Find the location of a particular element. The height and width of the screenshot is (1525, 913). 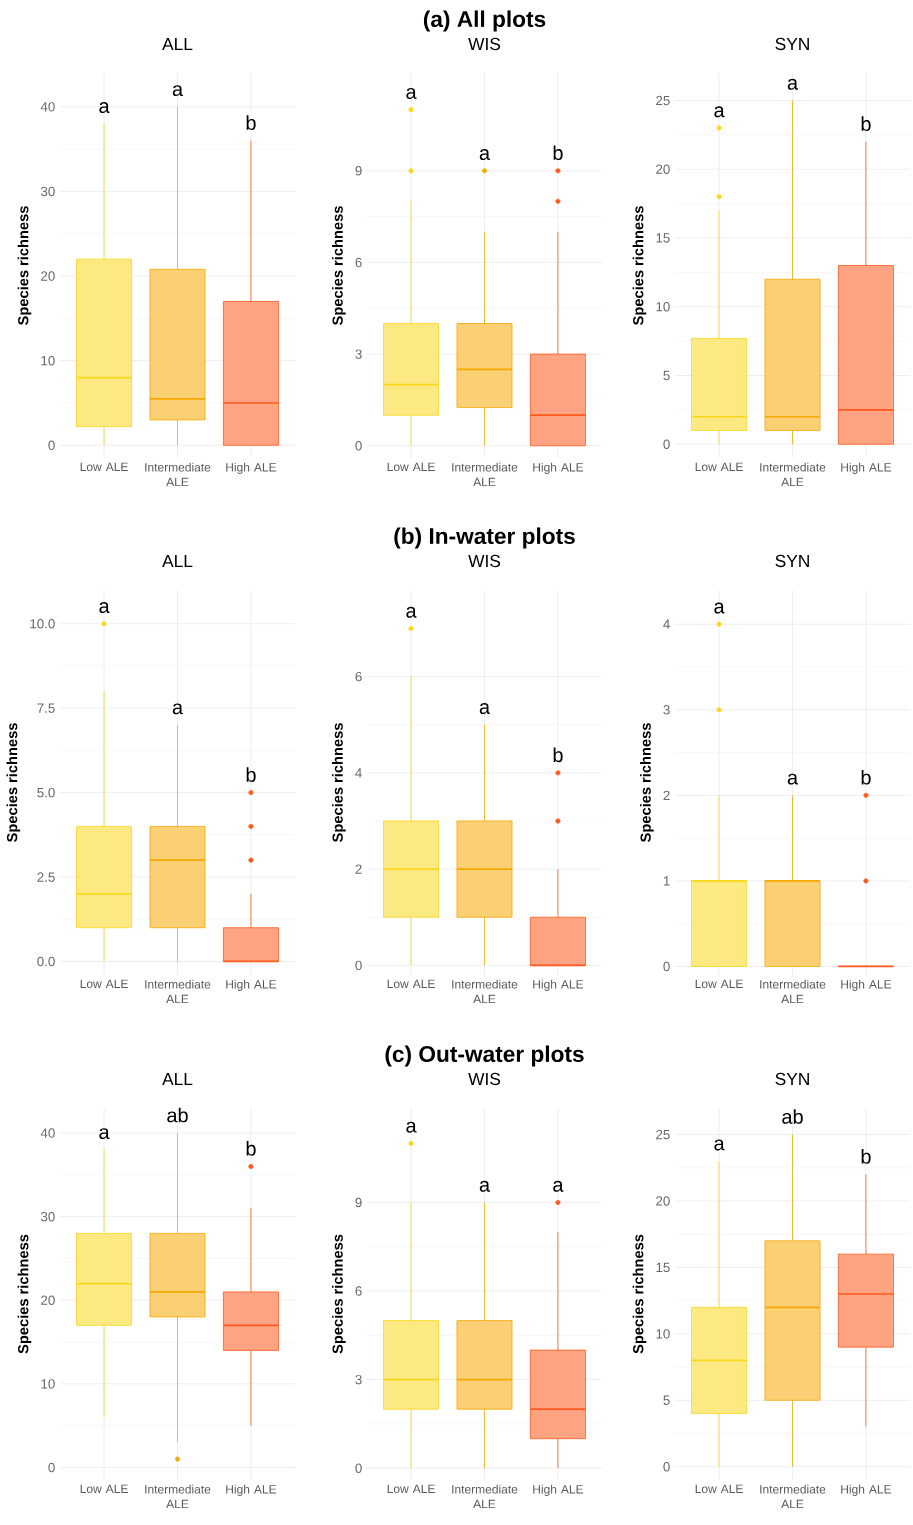

y-tick-label: 7.5 is located at coordinates (46, 708).